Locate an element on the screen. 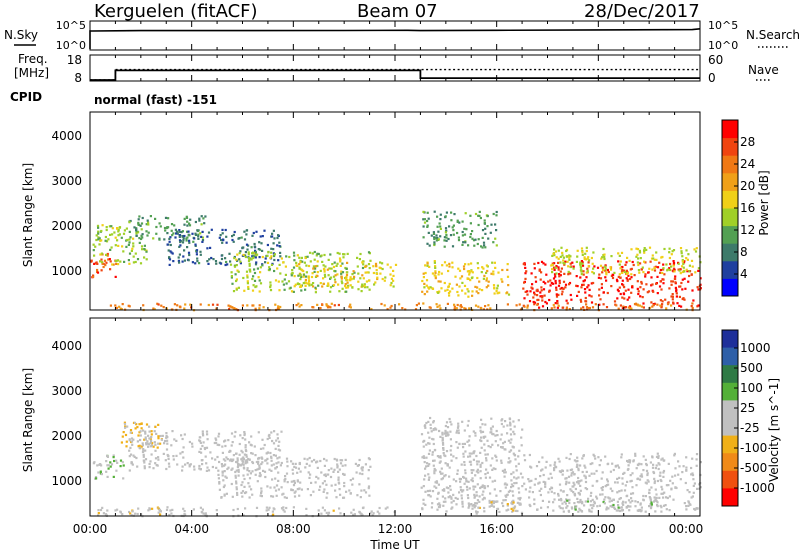 The image size is (800, 558). cpid-label: CPID is located at coordinates (26, 97).